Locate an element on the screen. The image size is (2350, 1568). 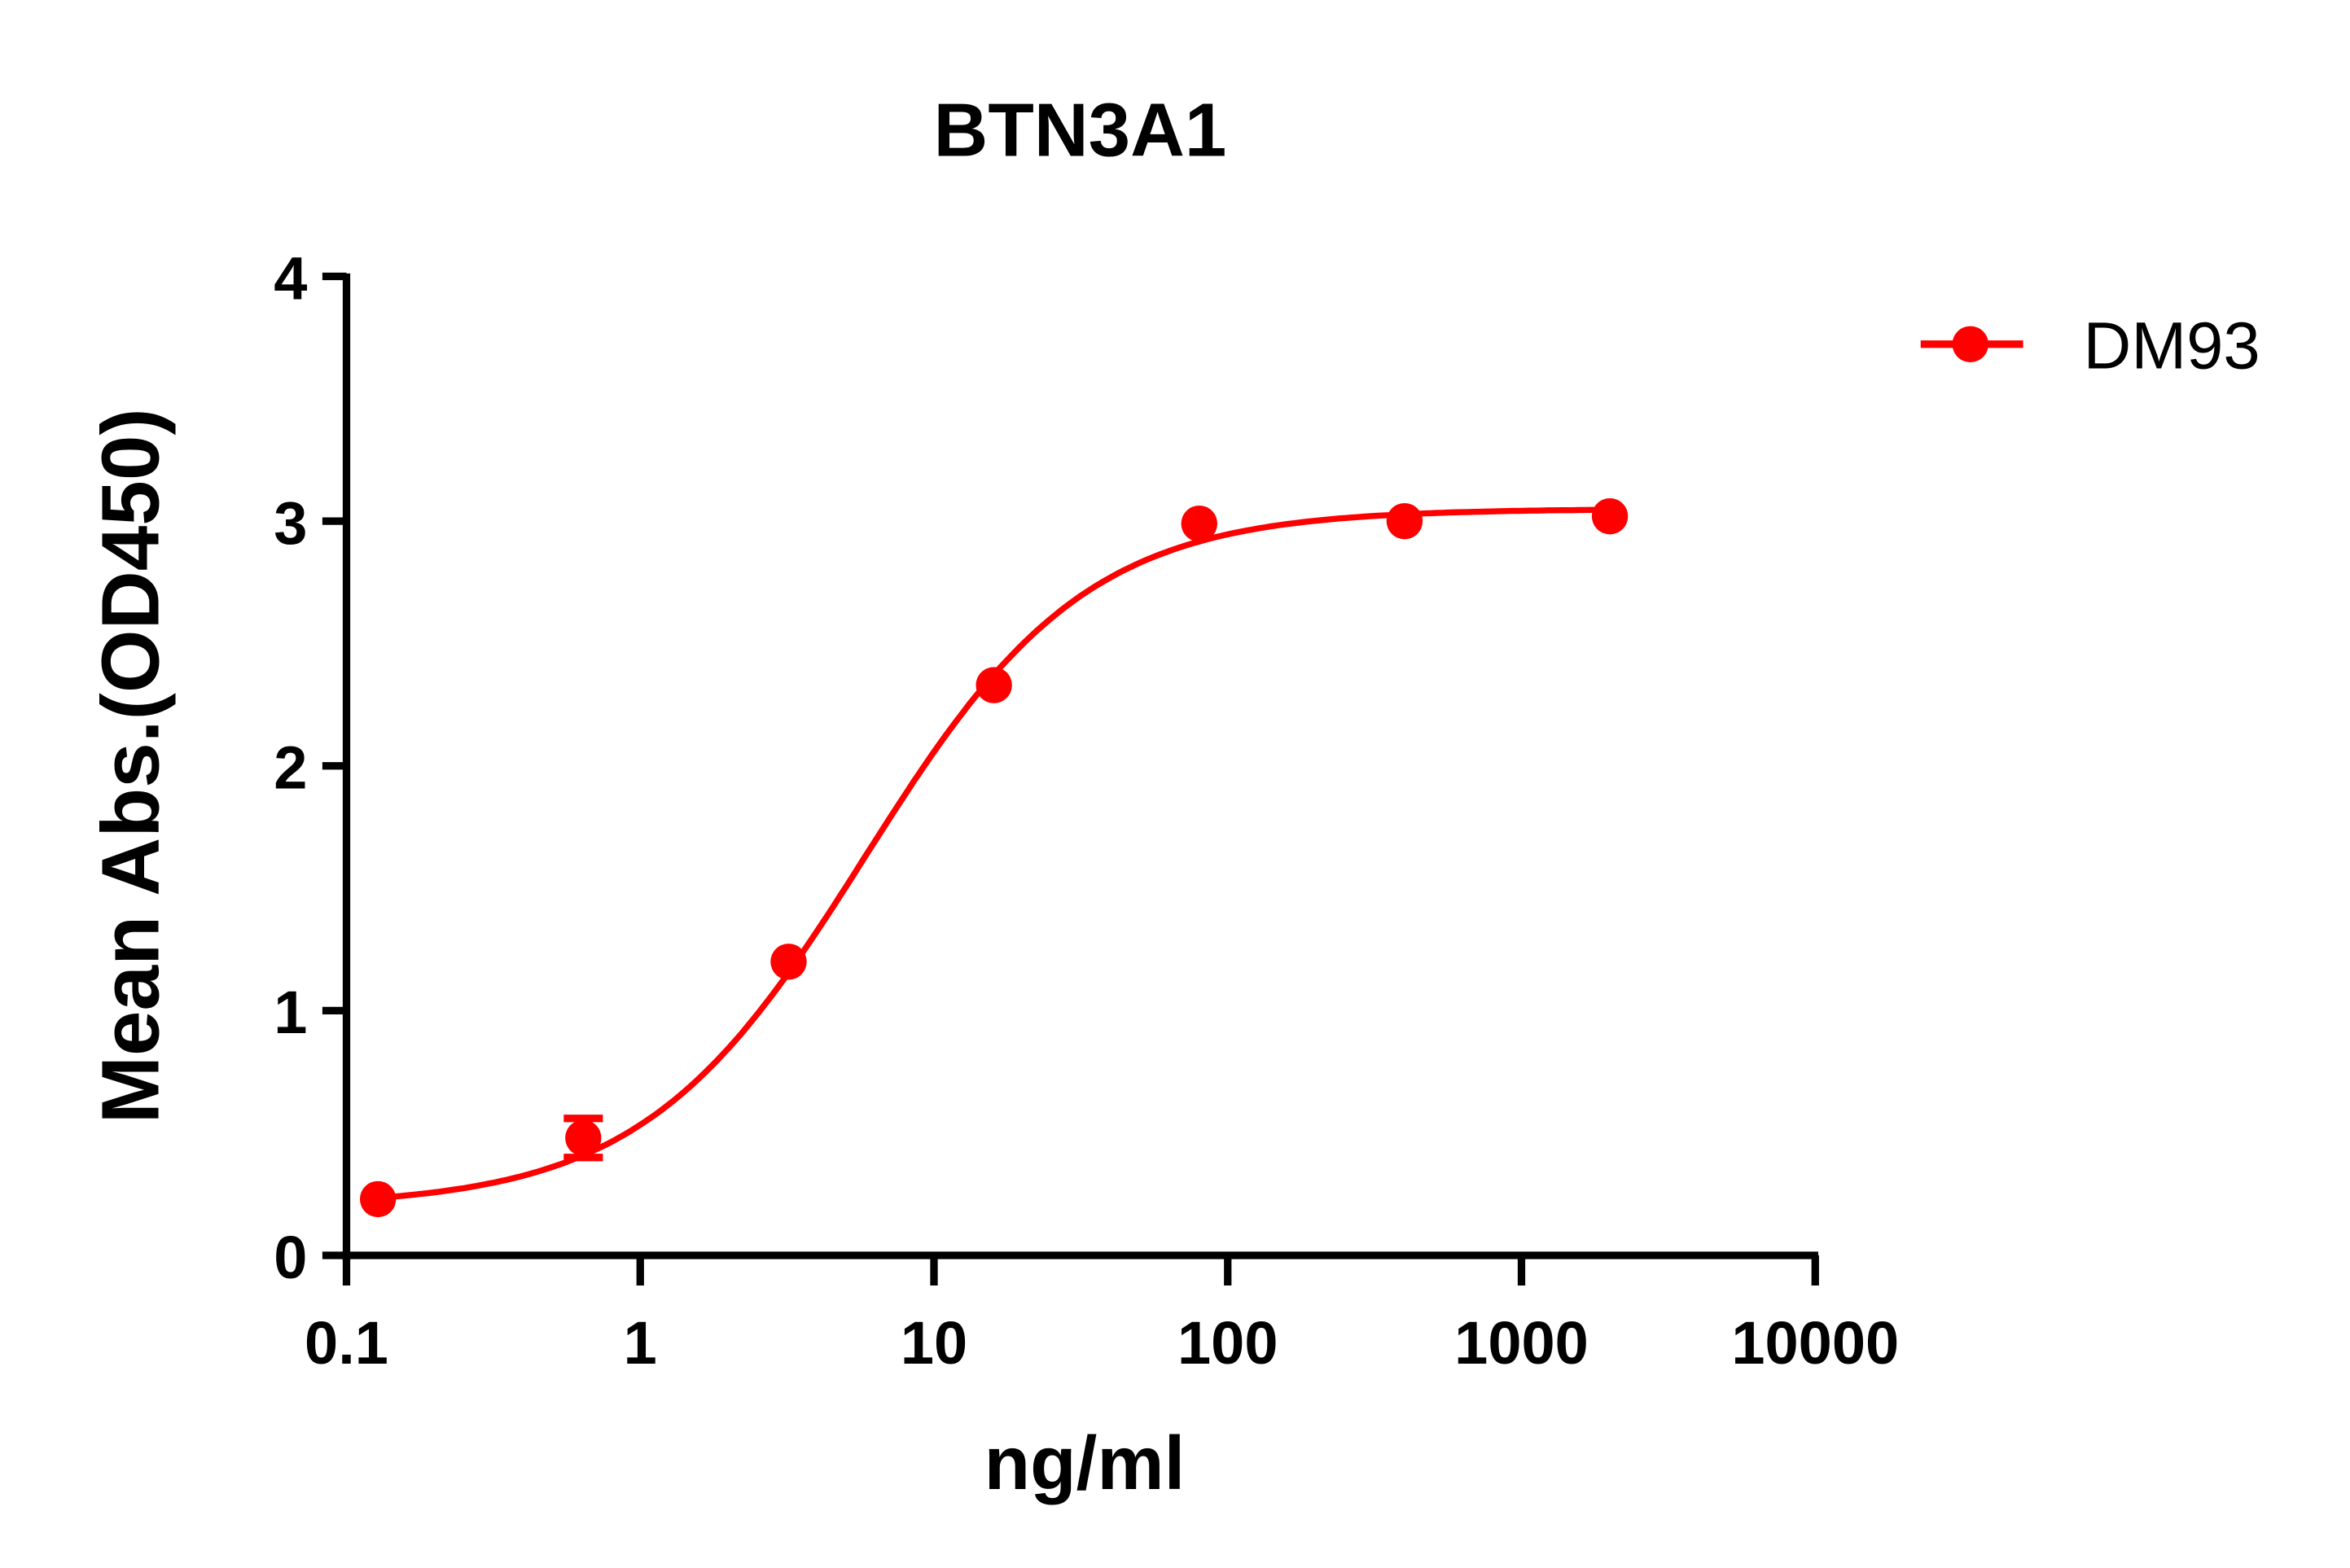
y-tick-label: 0 is located at coordinates (290, 1258).